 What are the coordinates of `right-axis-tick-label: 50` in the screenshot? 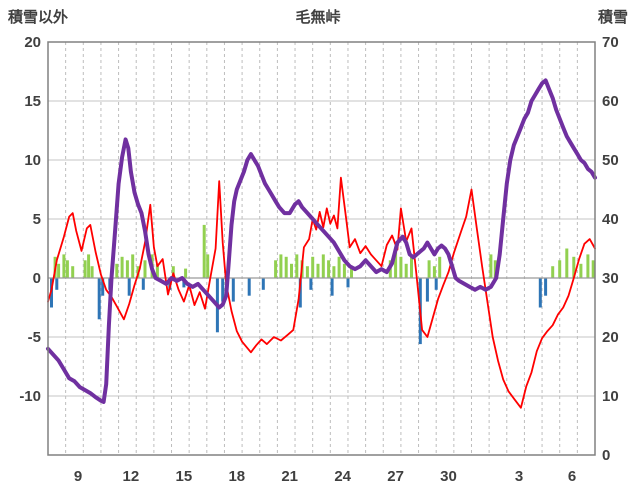 It's located at (610, 160).